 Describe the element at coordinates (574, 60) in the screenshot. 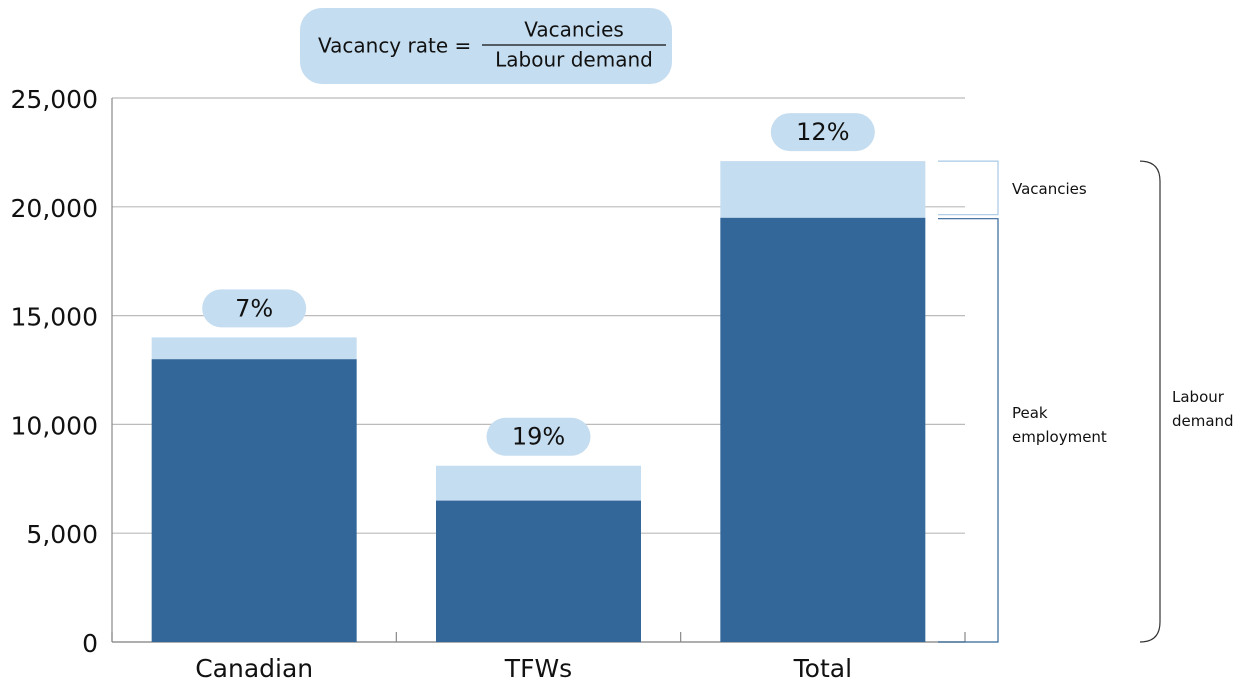

I see `formula-denominator: Labour demand` at that location.